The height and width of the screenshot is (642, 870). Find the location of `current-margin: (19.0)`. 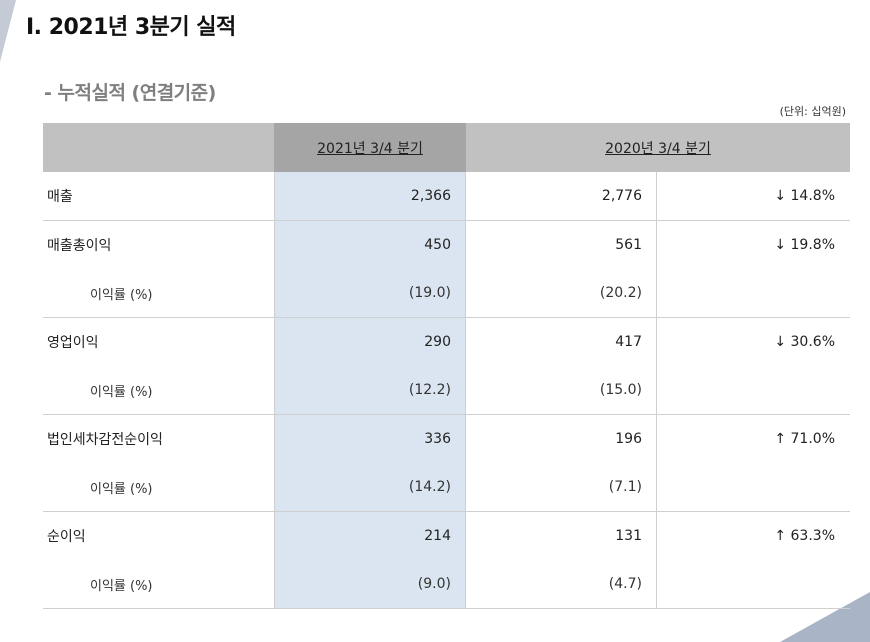

current-margin: (19.0) is located at coordinates (370, 293).